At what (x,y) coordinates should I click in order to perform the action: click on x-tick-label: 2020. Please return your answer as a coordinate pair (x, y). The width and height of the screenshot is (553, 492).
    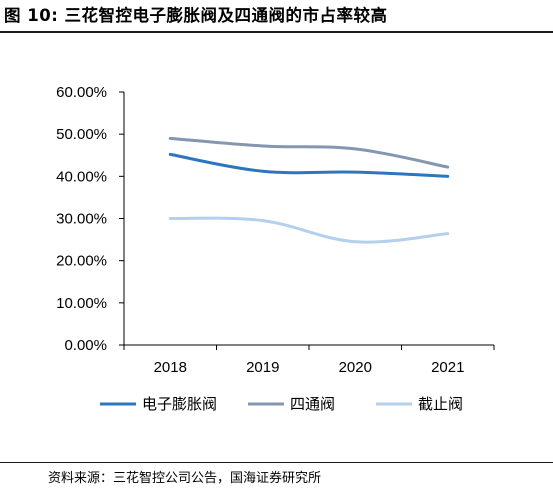
    Looking at the image, I should click on (355, 367).